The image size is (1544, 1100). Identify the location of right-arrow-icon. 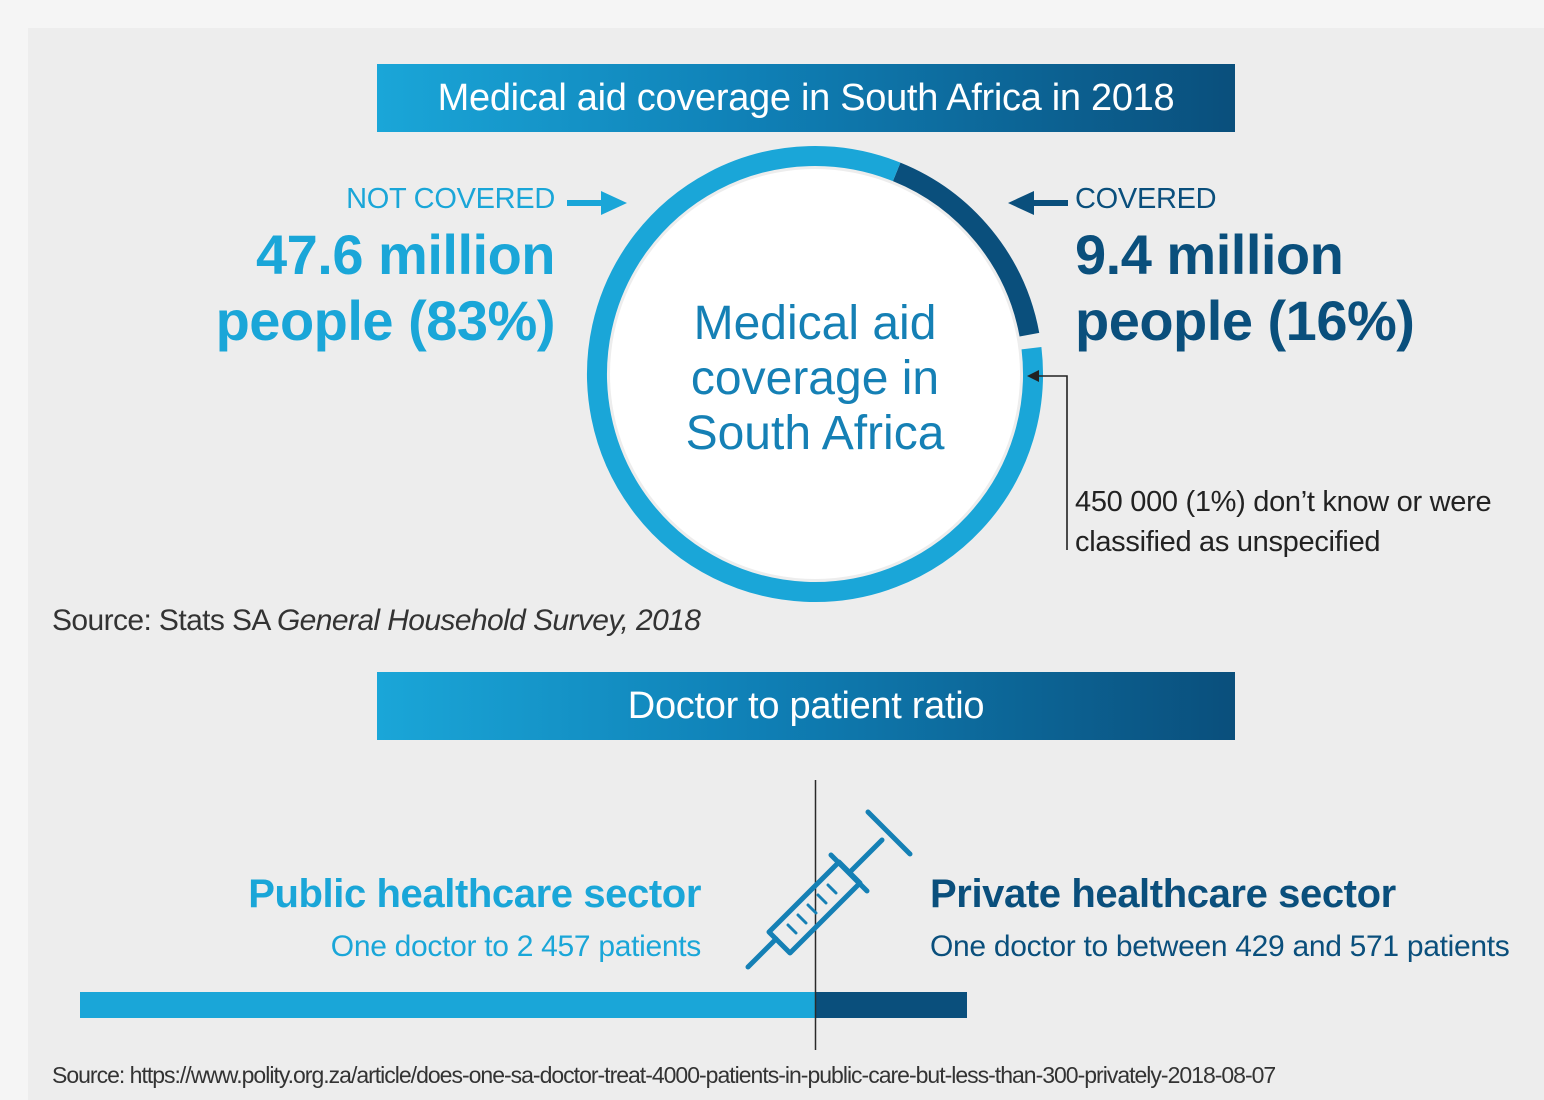
(597, 203).